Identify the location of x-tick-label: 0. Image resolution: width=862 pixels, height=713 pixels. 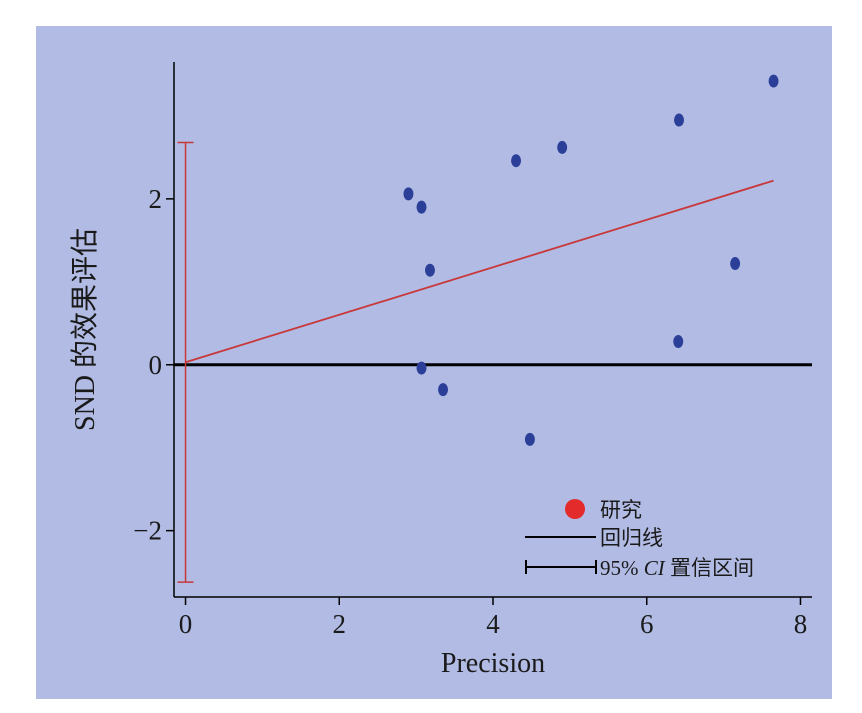
(186, 624).